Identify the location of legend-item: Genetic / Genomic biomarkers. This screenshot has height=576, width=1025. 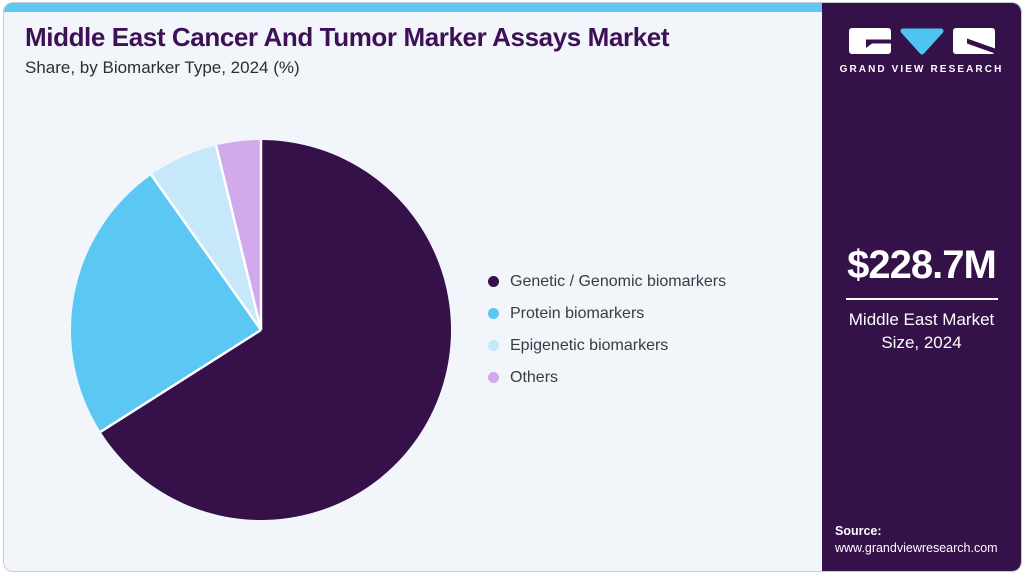
(607, 281).